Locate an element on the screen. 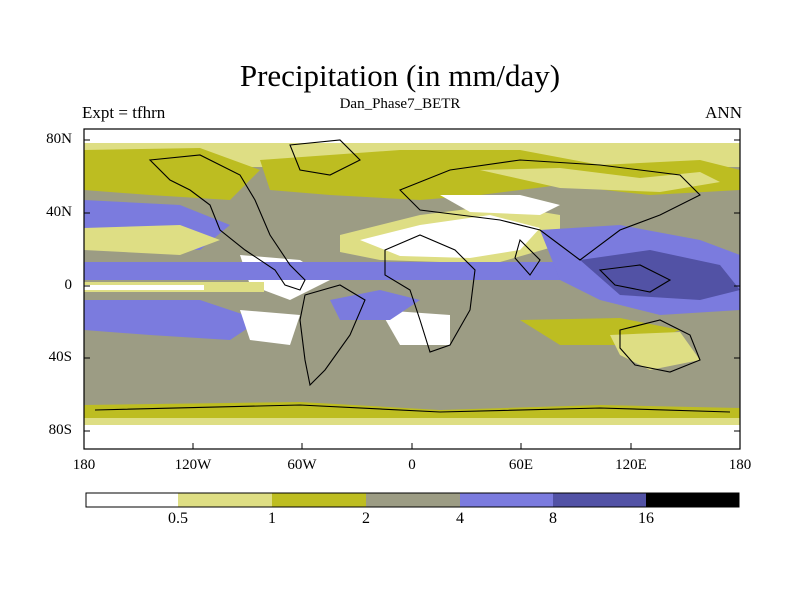  coast-africa is located at coordinates (430, 293).